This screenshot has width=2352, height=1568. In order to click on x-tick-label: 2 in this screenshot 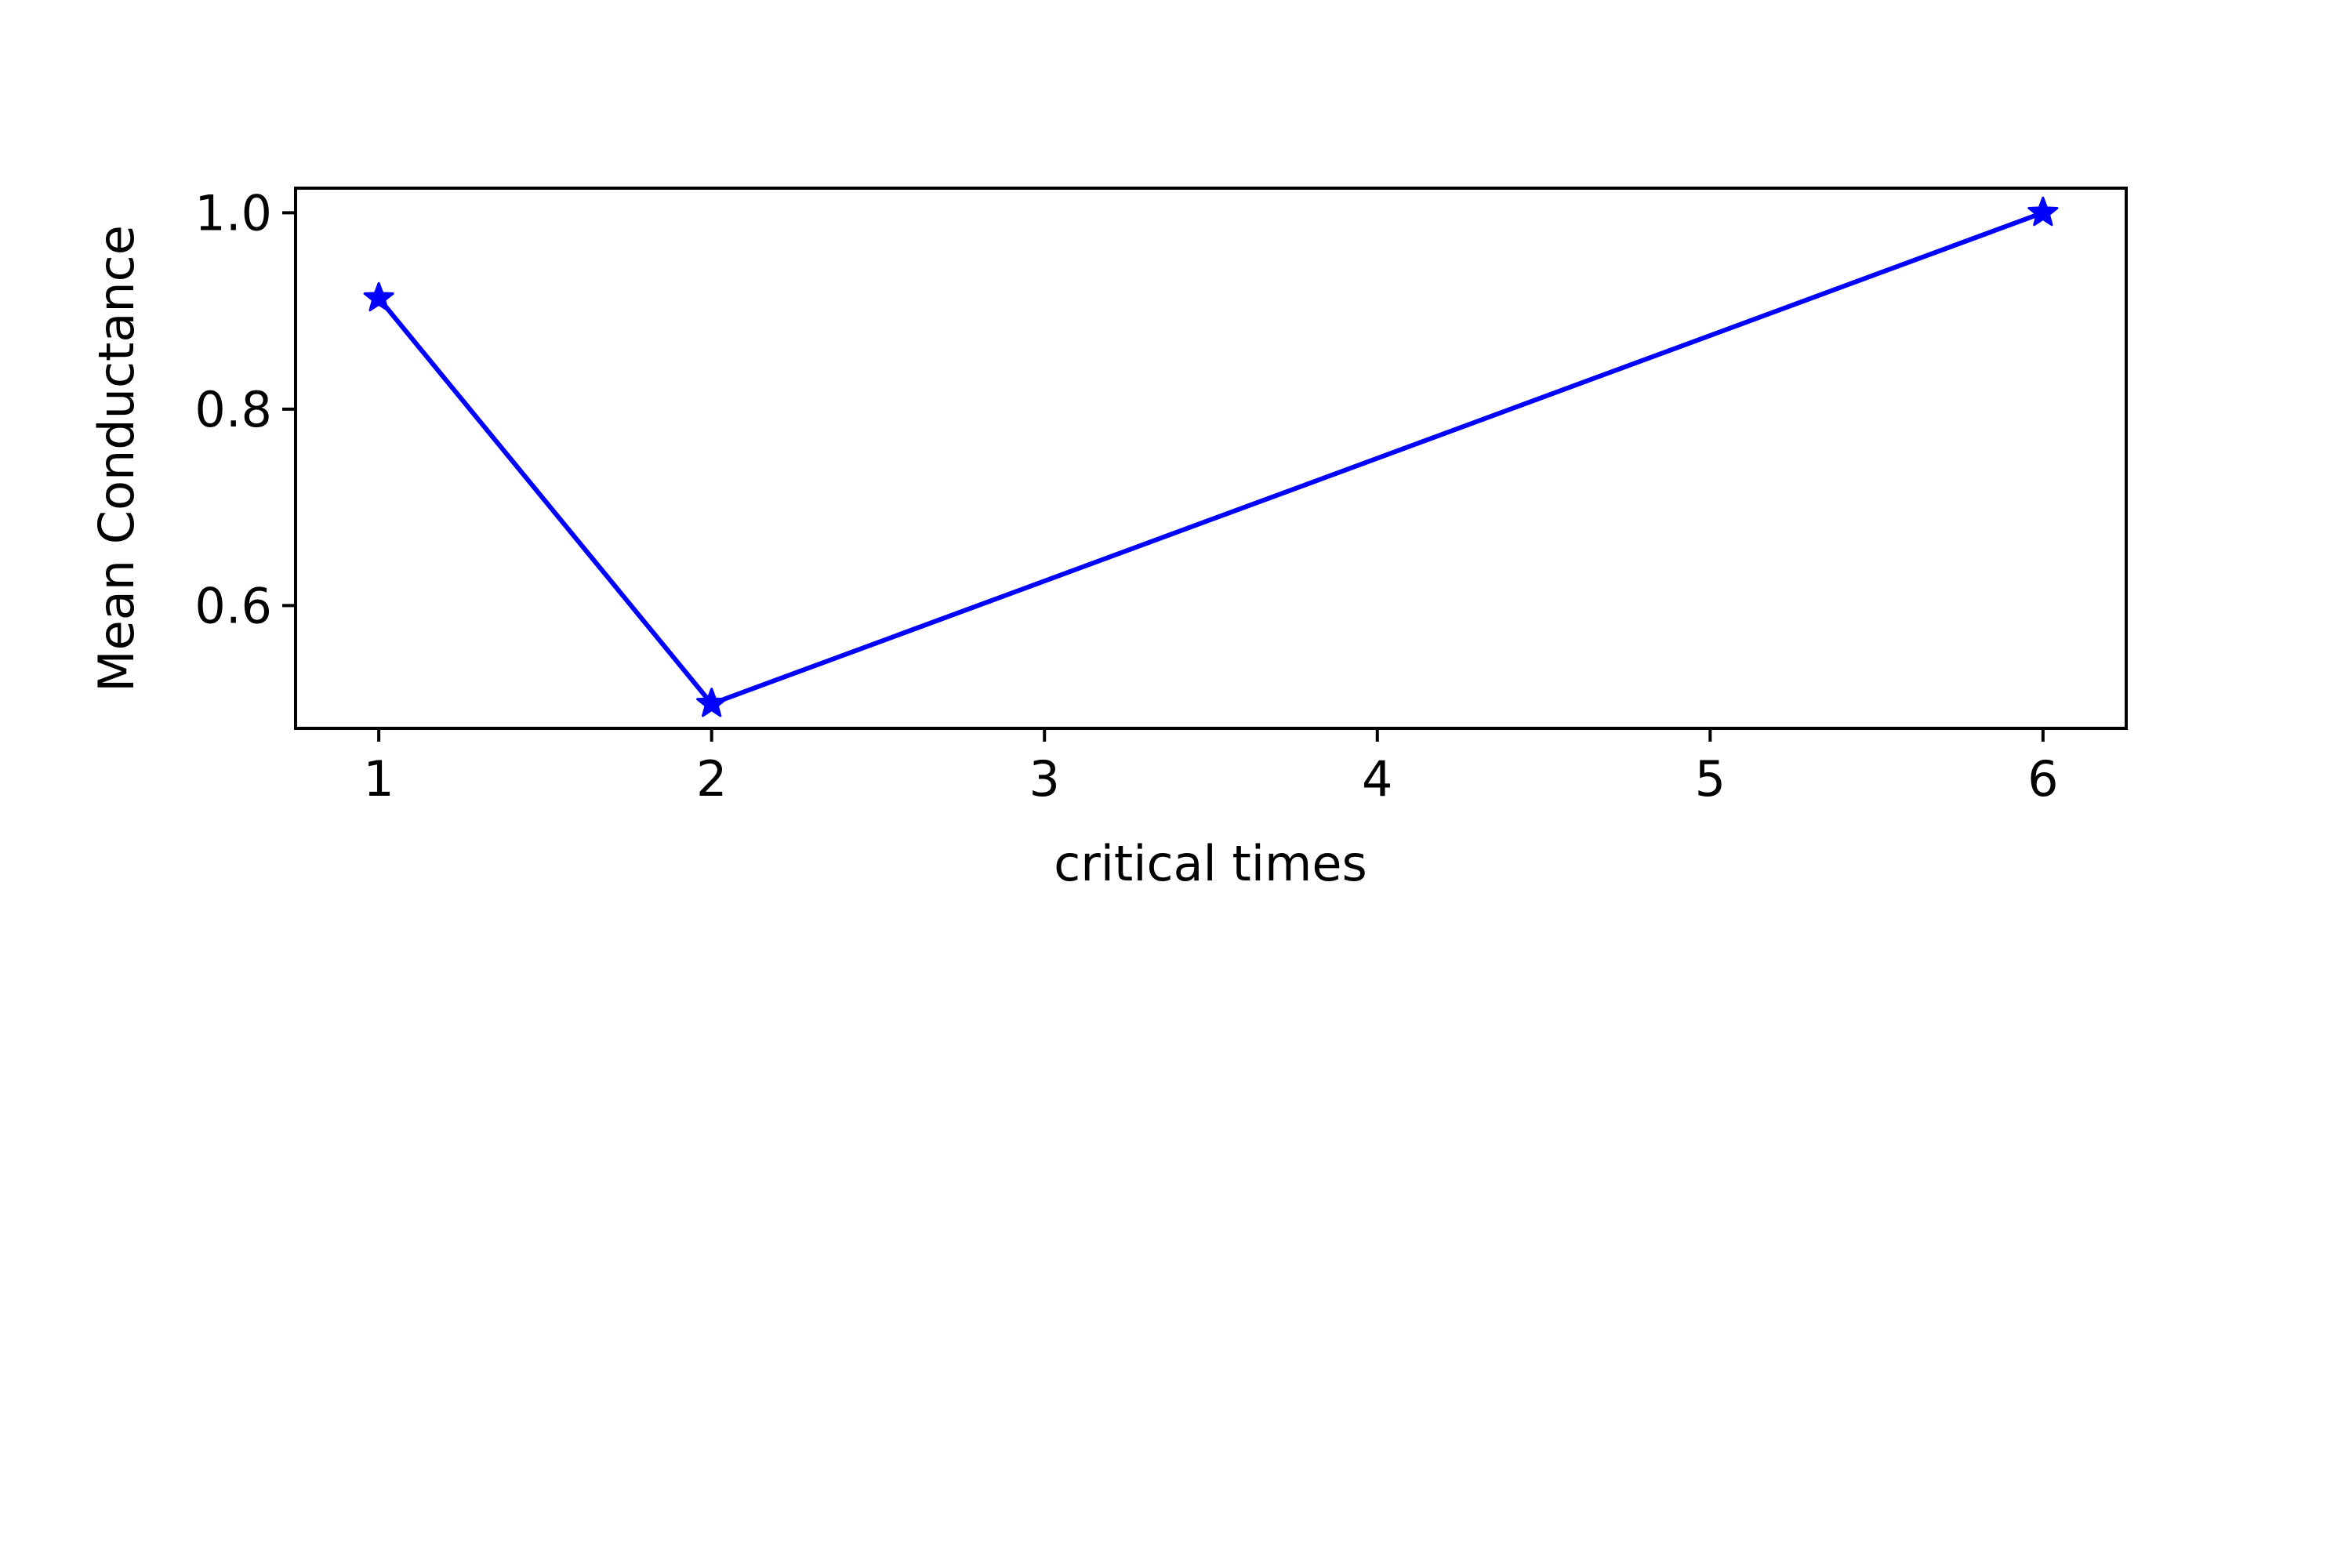, I will do `click(711, 779)`.